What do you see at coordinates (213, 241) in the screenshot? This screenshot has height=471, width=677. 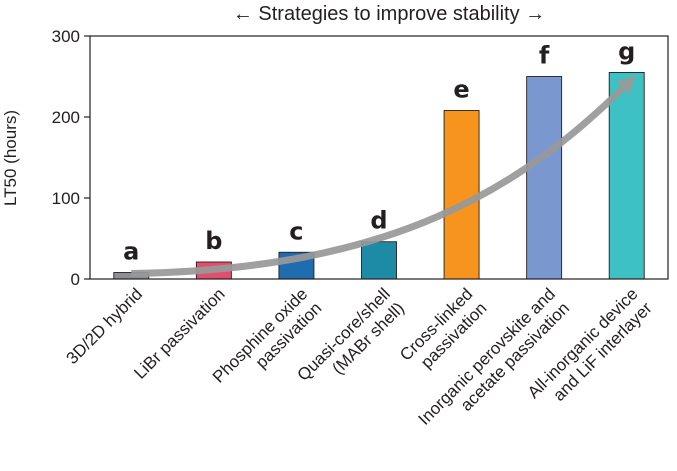 I see `bar-letter-b: b` at bounding box center [213, 241].